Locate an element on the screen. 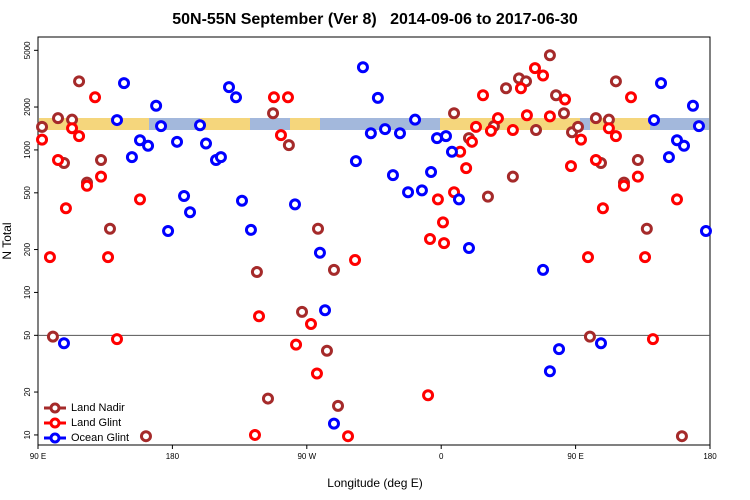  y-tick-label: 1000 is located at coordinates (27, 149).